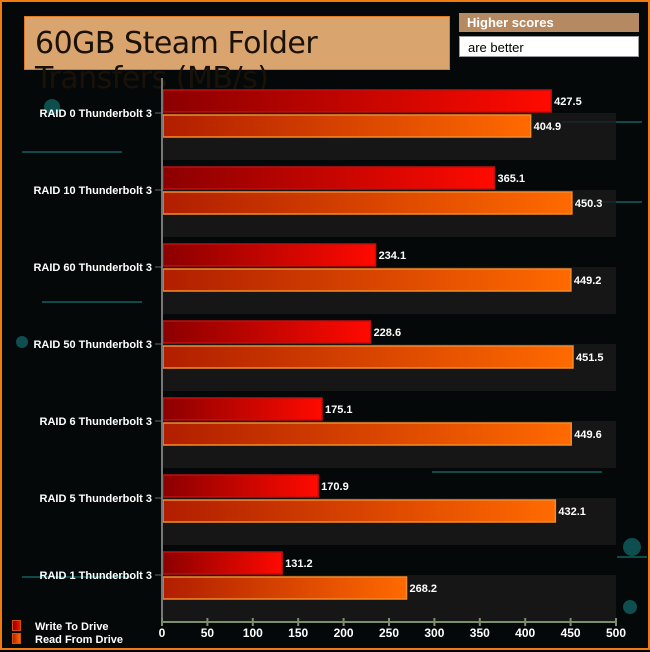 Image resolution: width=650 pixels, height=652 pixels. What do you see at coordinates (571, 633) in the screenshot?
I see `x-tick-label: 450` at bounding box center [571, 633].